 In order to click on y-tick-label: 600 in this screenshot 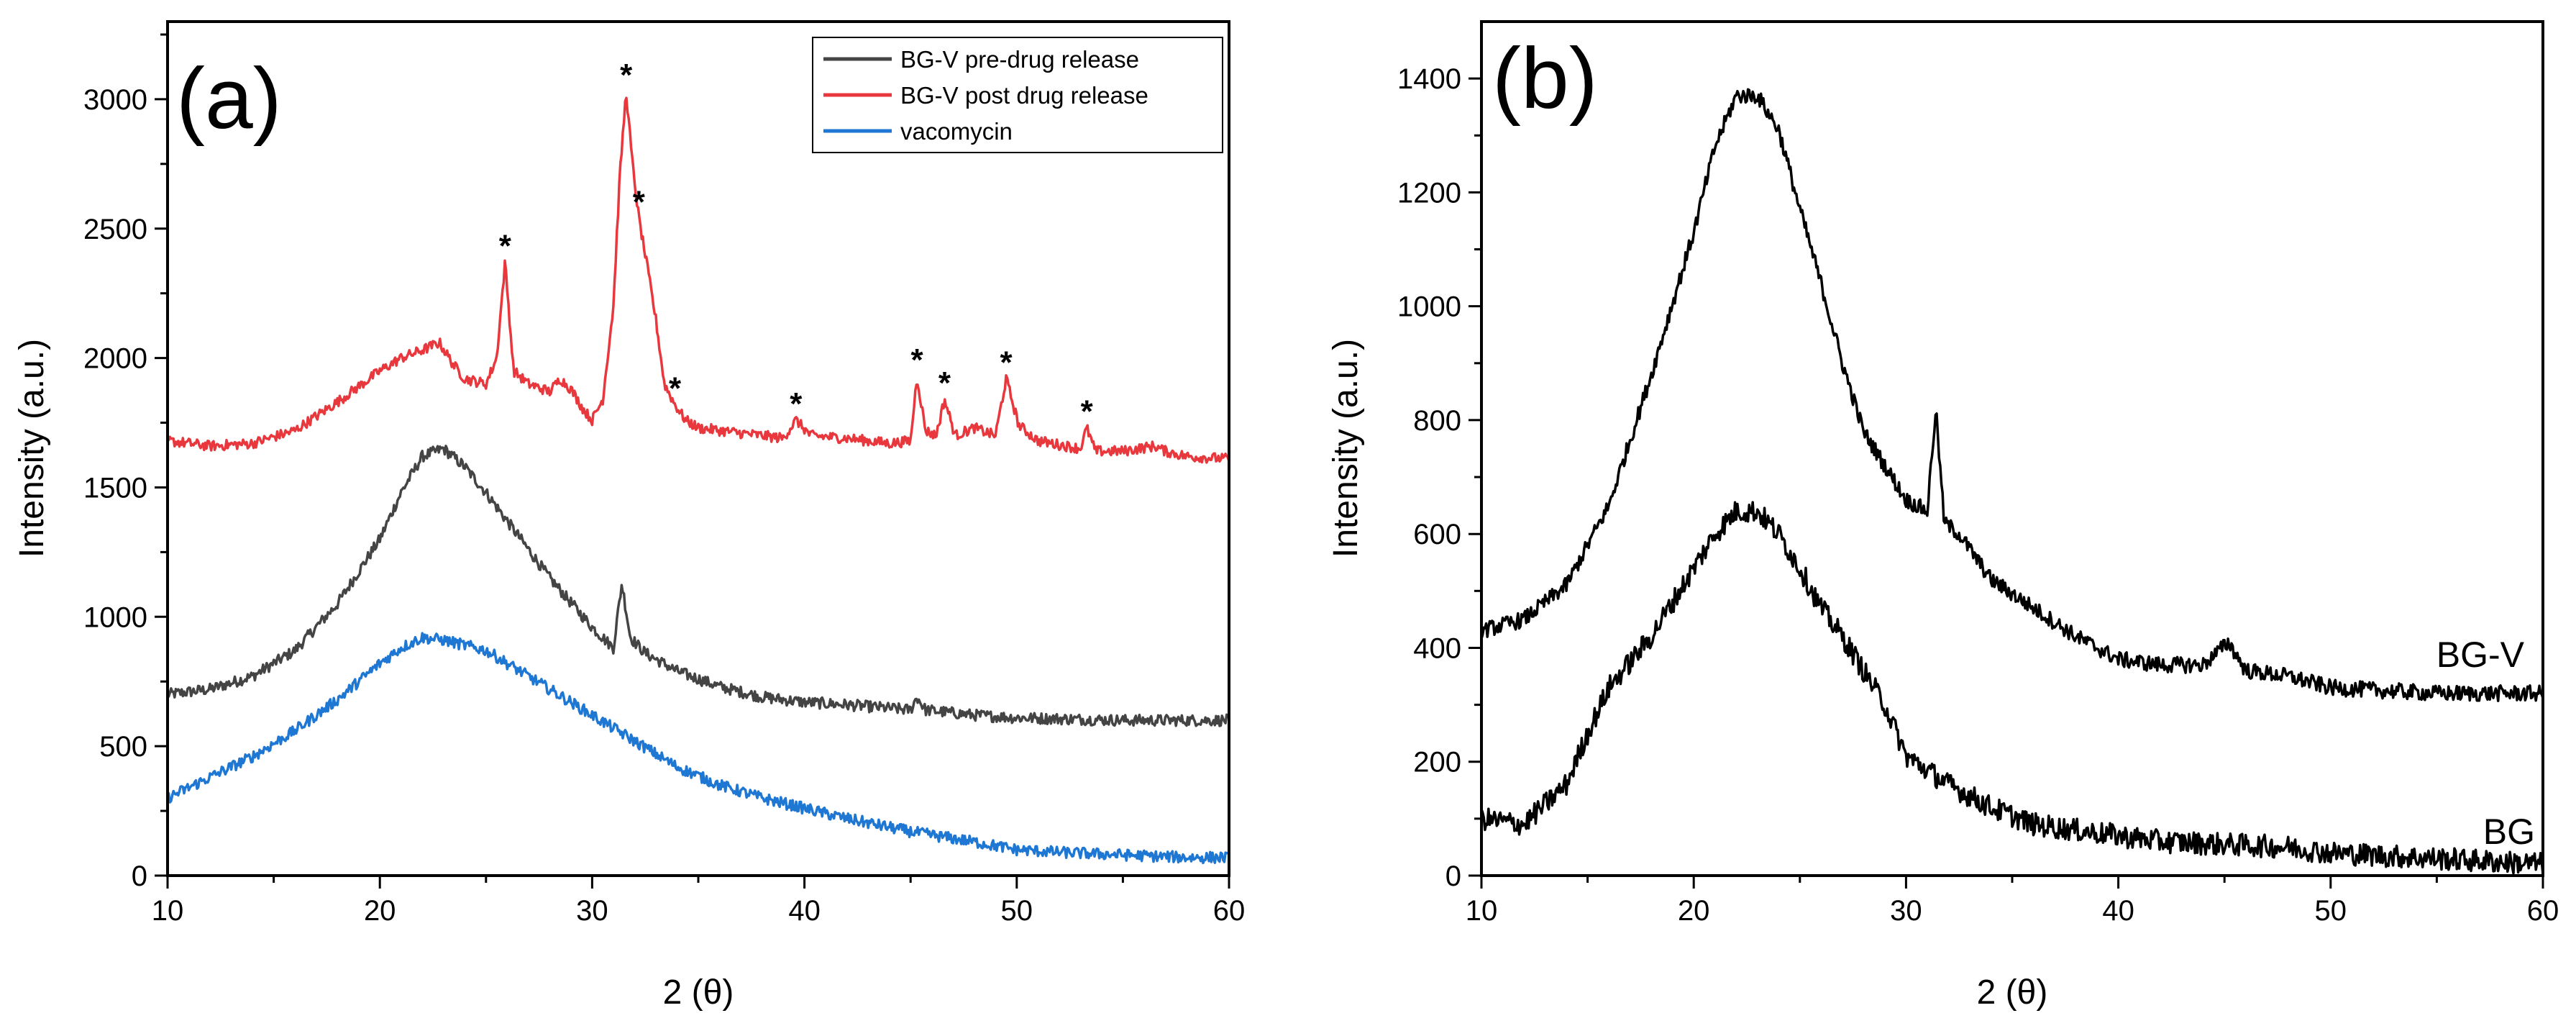, I will do `click(1437, 534)`.